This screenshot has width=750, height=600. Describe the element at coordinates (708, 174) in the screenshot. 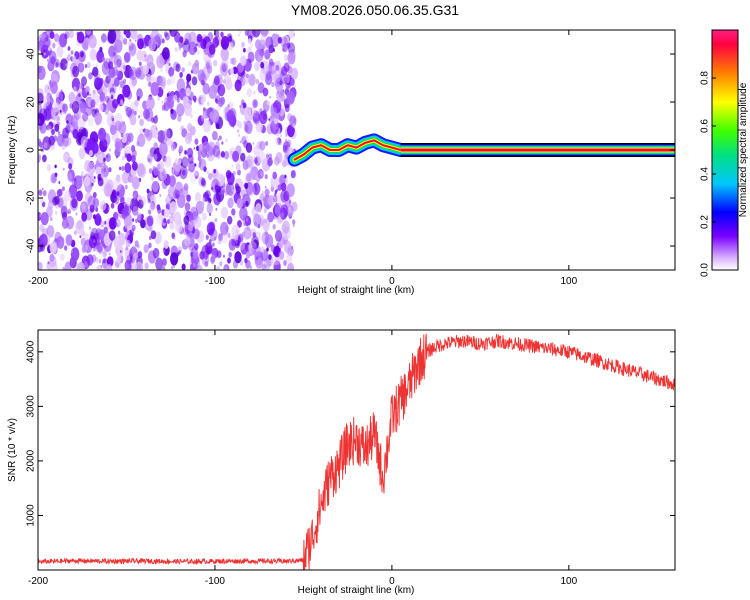

I see `colorbar-axis: 0.0 0.2 0.4 0.6 0.8` at that location.